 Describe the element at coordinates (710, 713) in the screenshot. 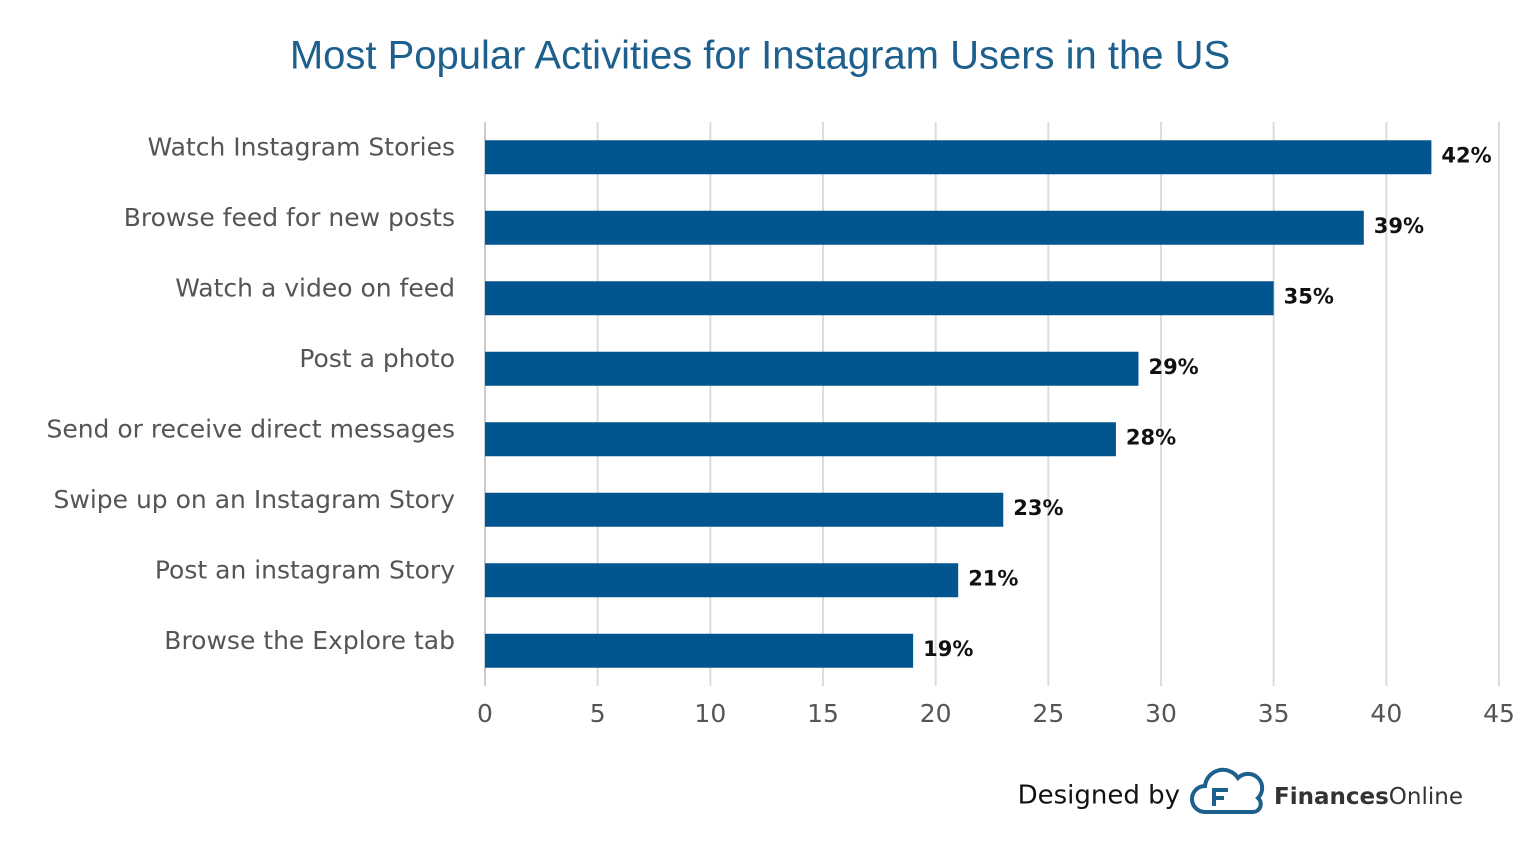

I see `x-tick-label: 10` at that location.